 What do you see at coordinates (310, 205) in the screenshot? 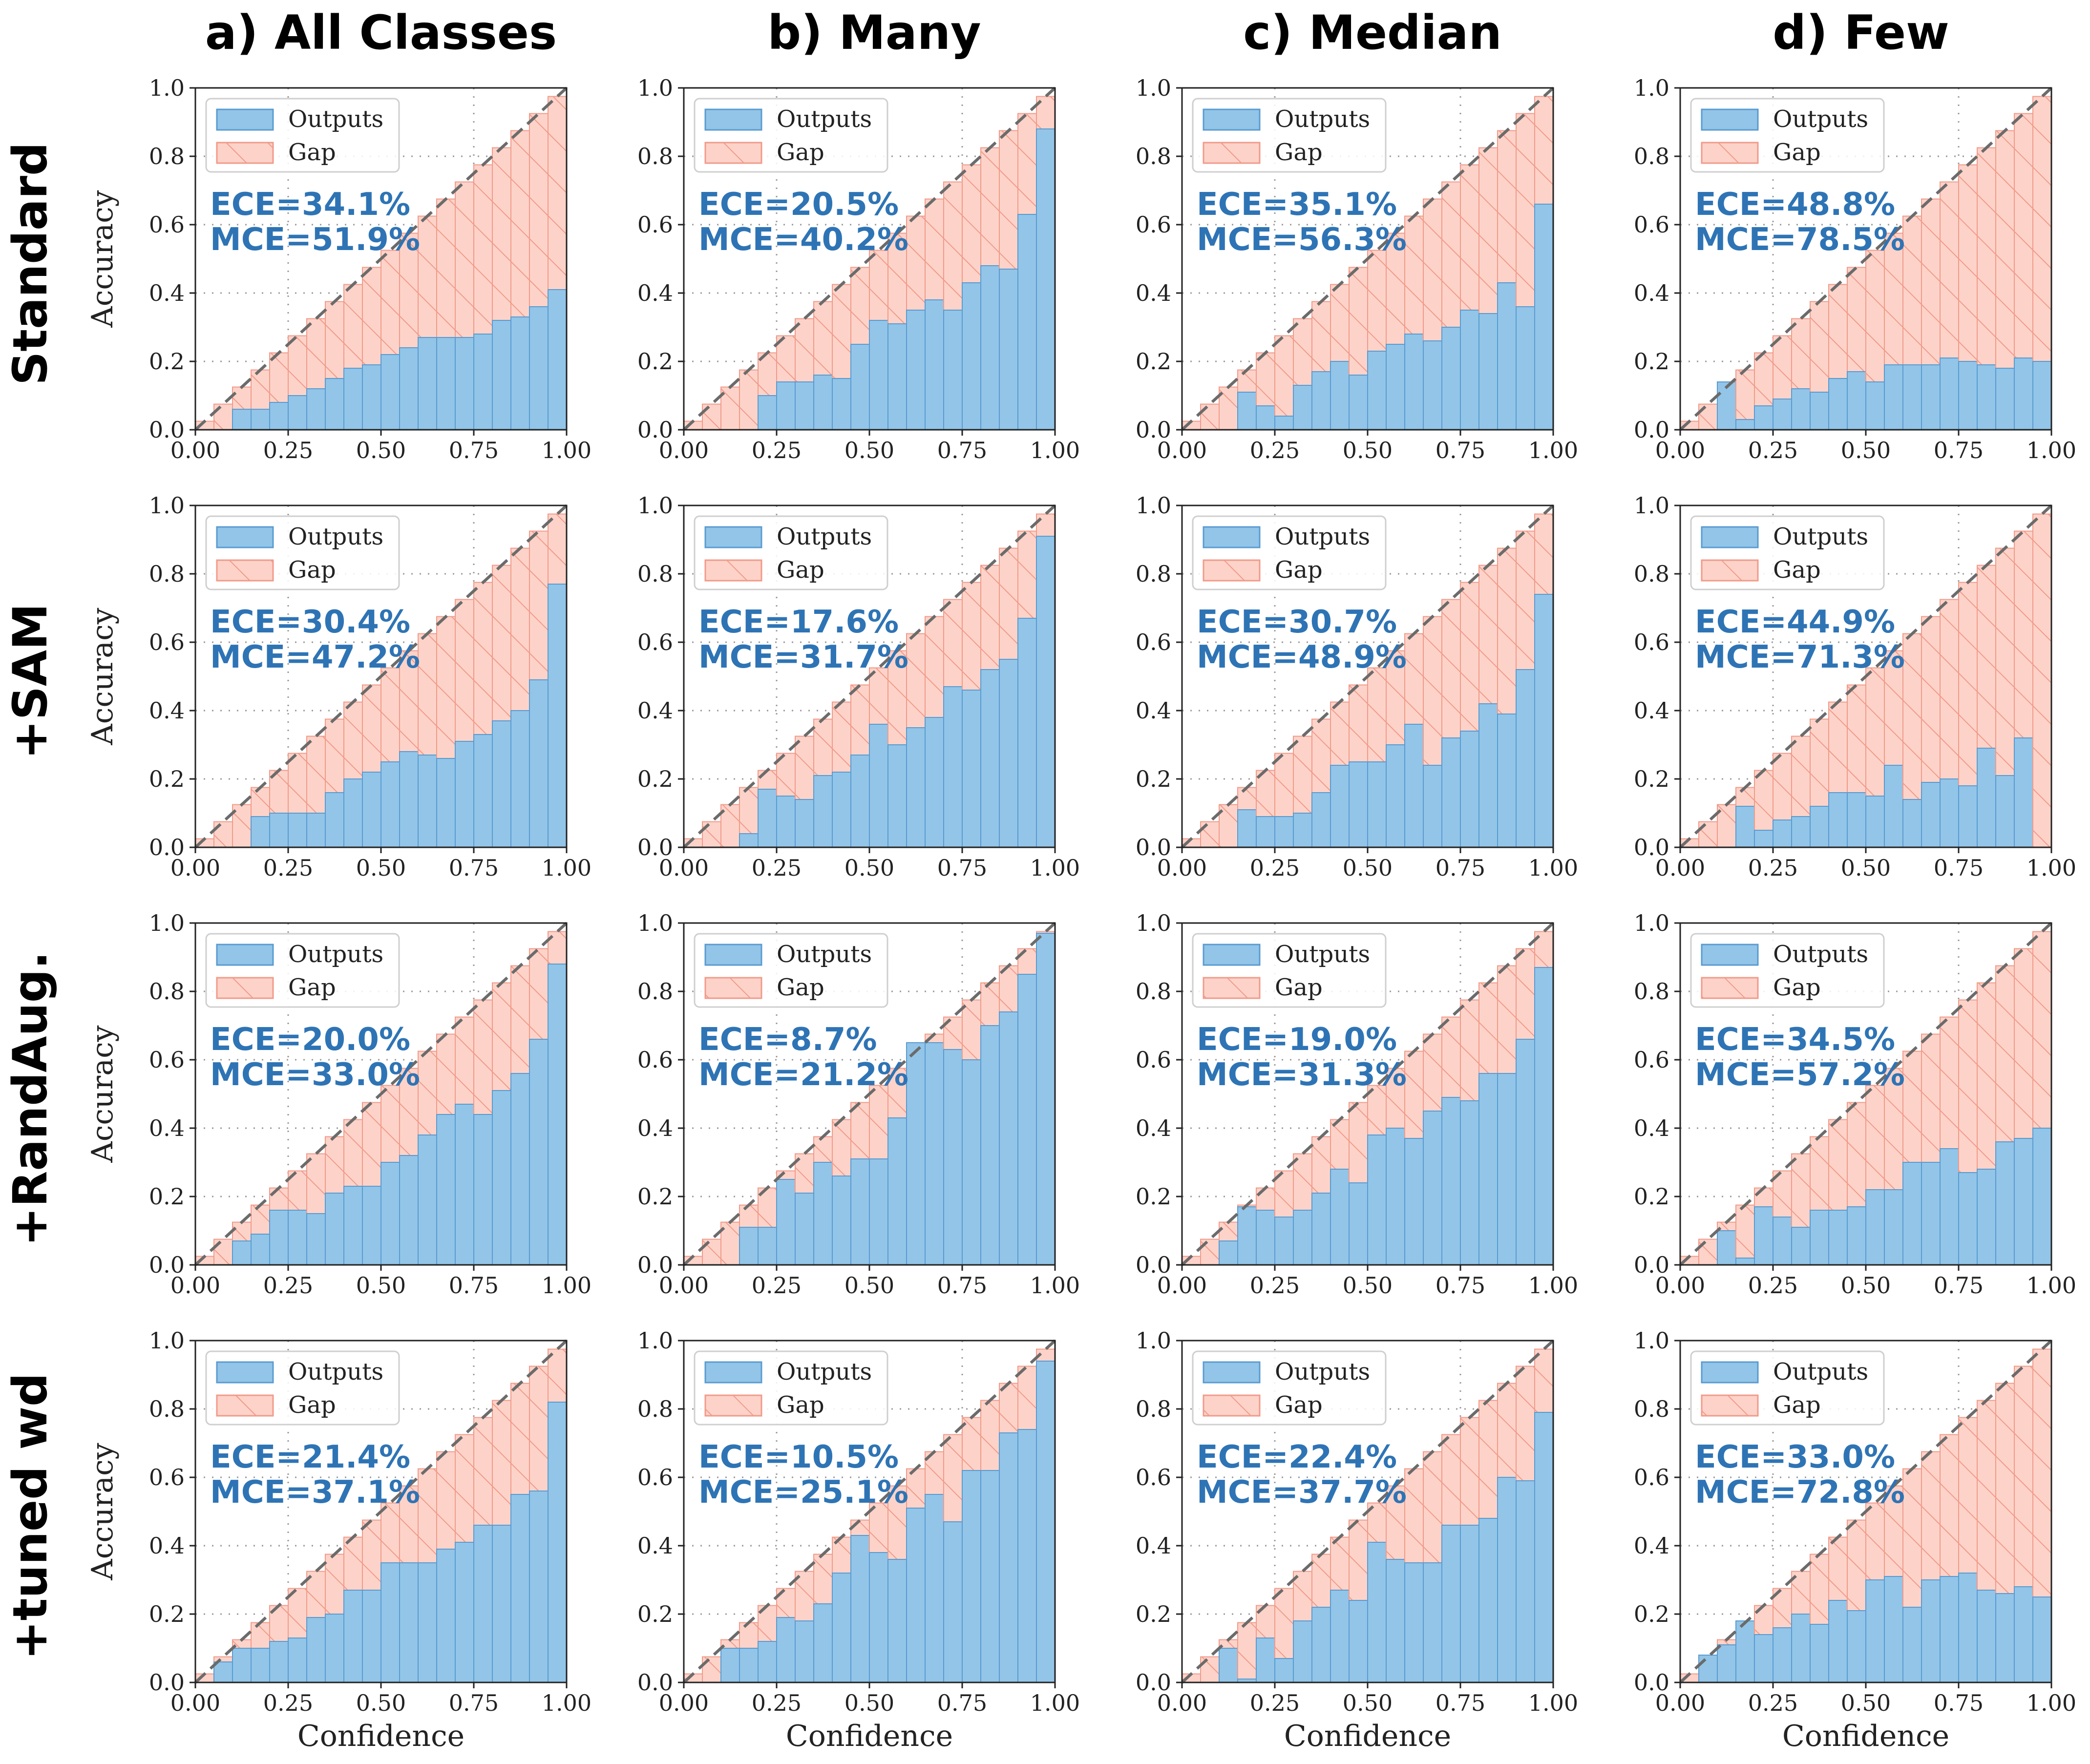
I see `ece-label: ECE=34.1%` at bounding box center [310, 205].